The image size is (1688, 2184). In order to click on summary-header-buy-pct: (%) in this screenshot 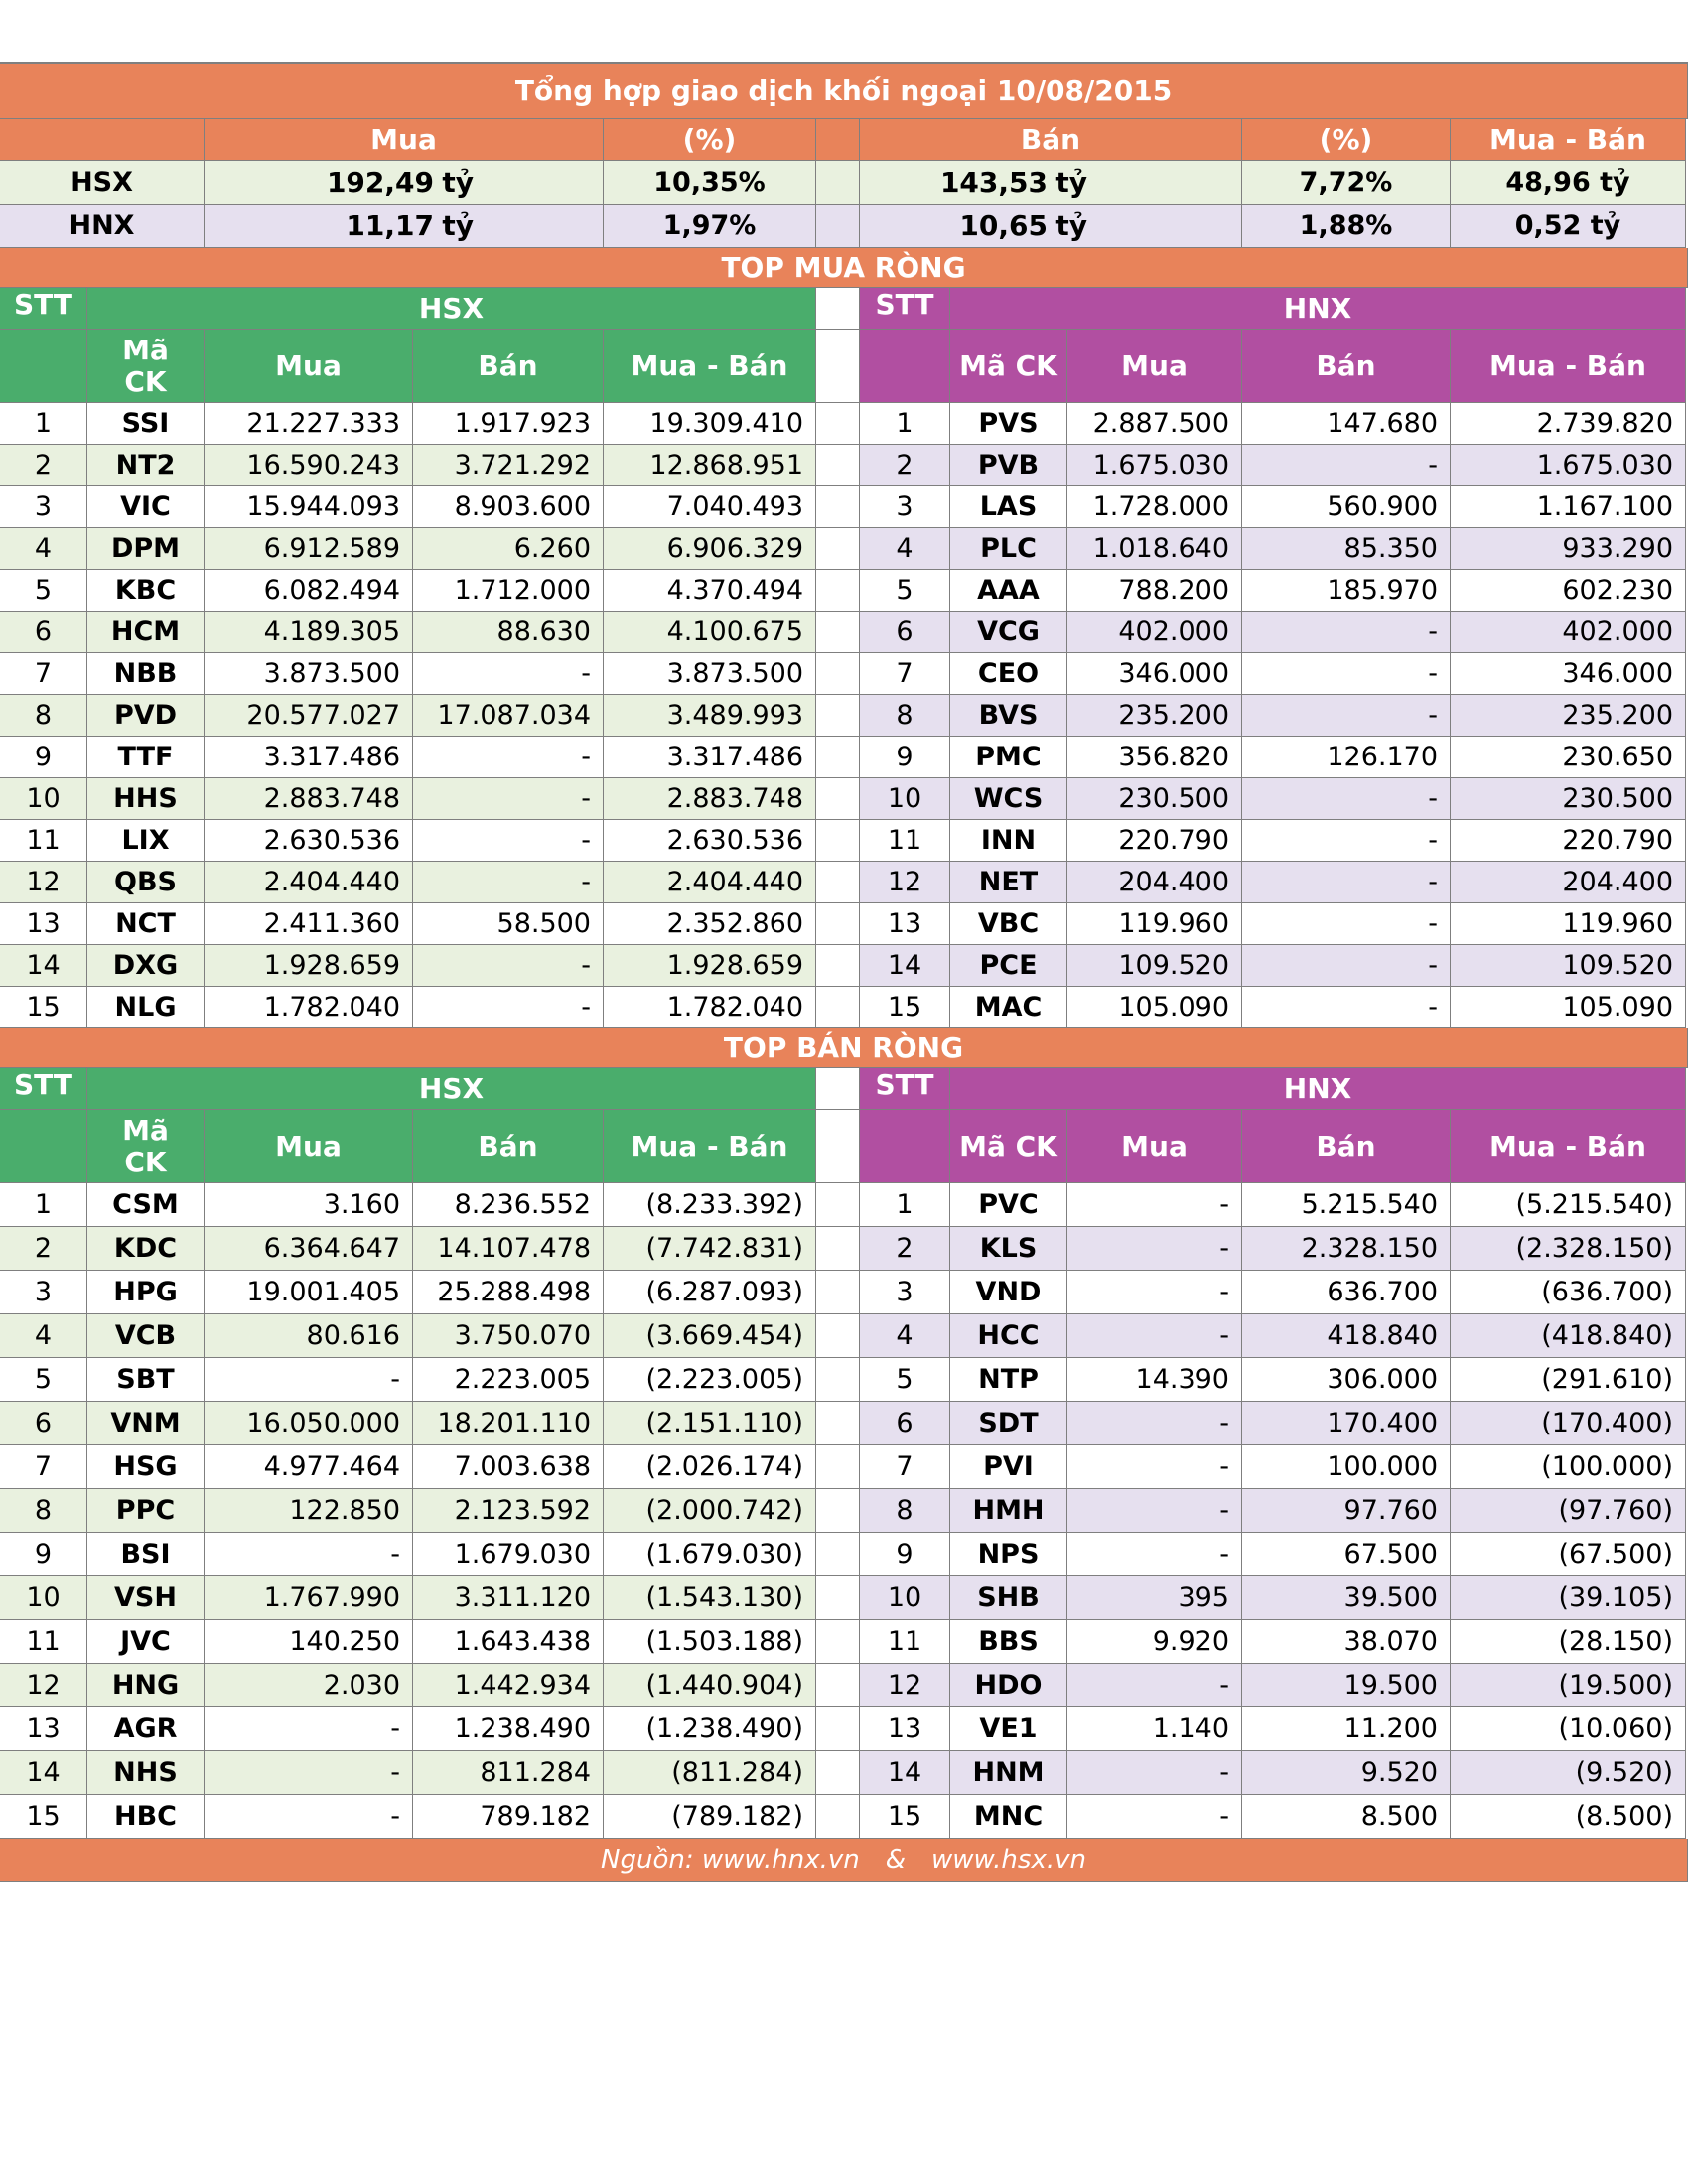, I will do `click(710, 140)`.